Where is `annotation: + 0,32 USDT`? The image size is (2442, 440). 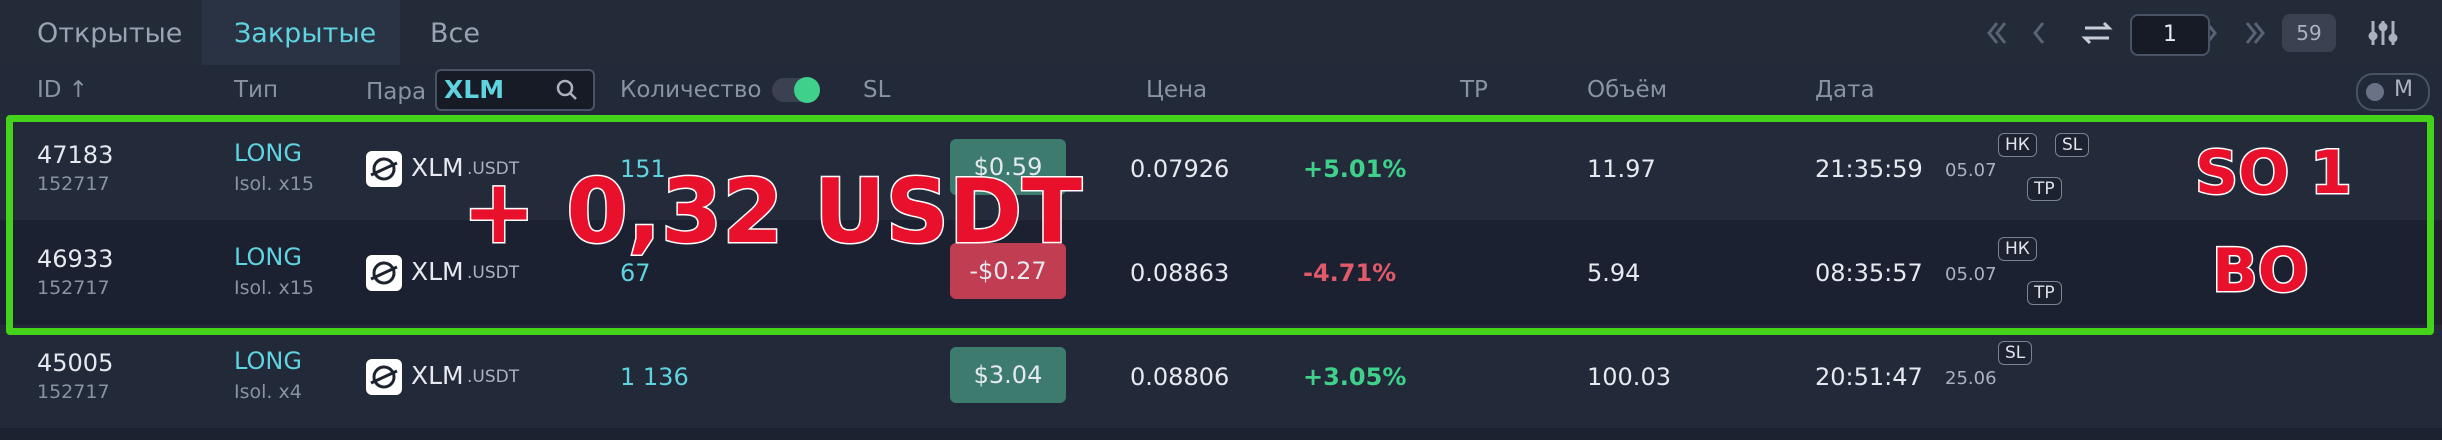 annotation: + 0,32 USDT is located at coordinates (771, 212).